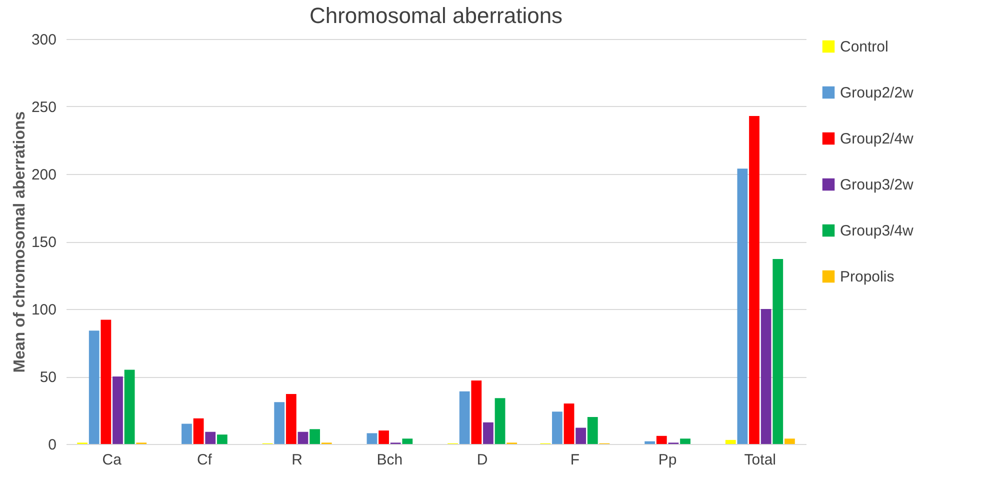  What do you see at coordinates (297, 460) in the screenshot?
I see `x-tick-label: R` at bounding box center [297, 460].